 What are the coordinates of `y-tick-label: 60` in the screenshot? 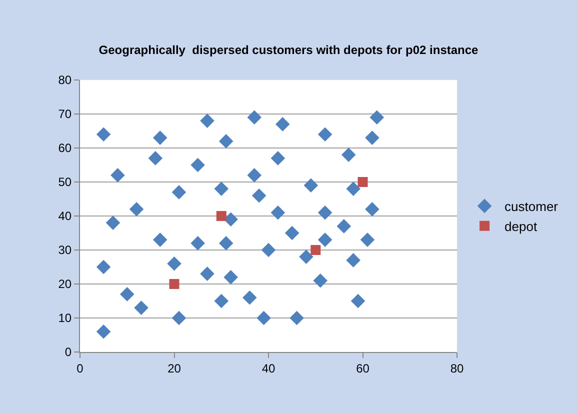 It's located at (65, 148).